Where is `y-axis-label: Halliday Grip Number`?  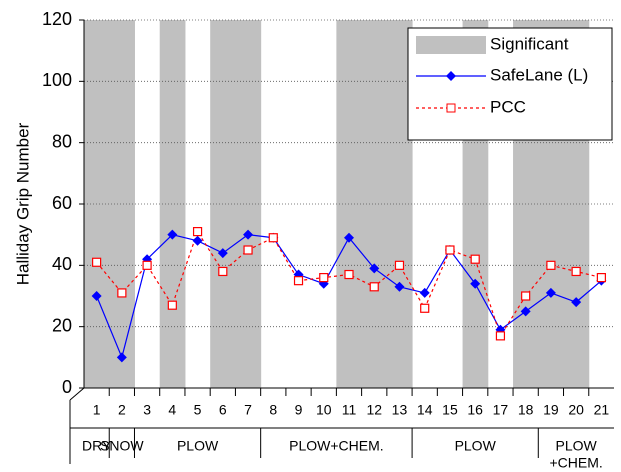
y-axis-label: Halliday Grip Number is located at coordinates (22, 203).